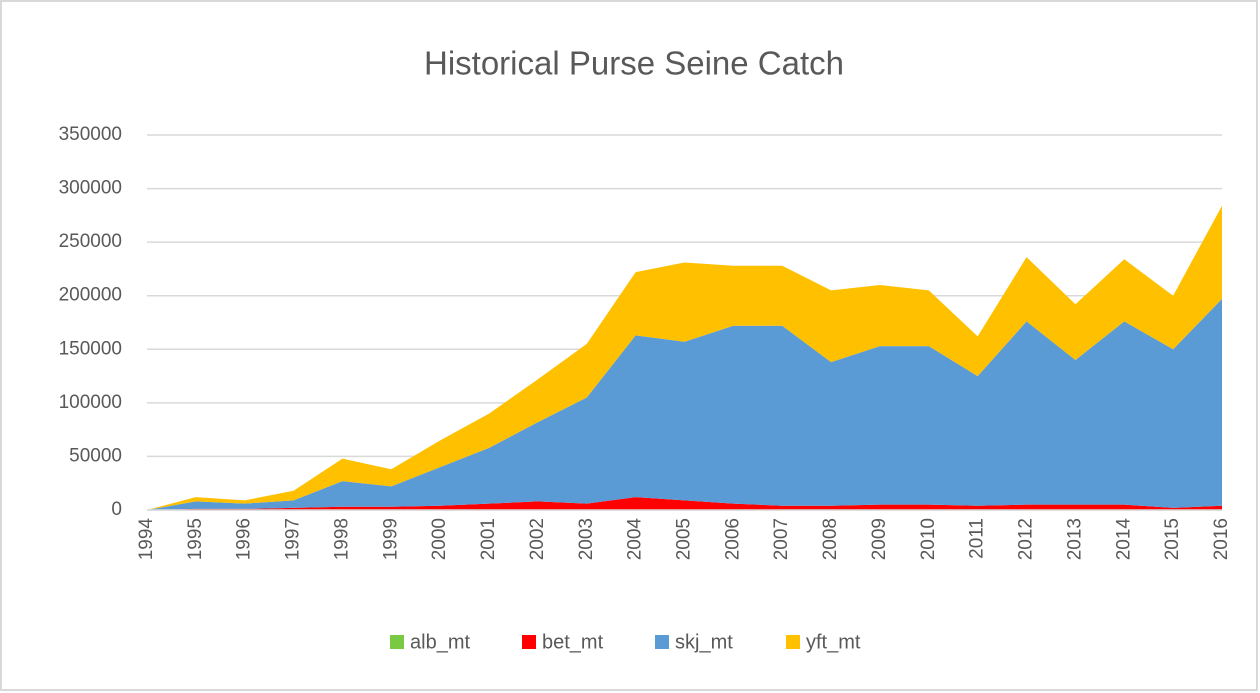 The image size is (1260, 693). Describe the element at coordinates (704, 642) in the screenshot. I see `legend-label: skj_mt` at that location.